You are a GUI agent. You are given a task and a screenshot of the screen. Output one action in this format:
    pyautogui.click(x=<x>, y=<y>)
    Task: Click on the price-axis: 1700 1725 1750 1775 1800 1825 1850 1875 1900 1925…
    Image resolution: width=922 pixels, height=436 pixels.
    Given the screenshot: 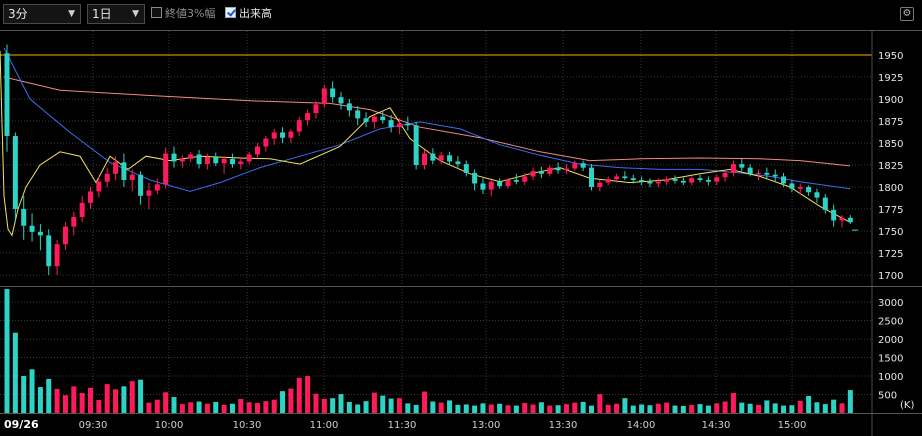 What is the action you would take?
    pyautogui.click(x=890, y=166)
    